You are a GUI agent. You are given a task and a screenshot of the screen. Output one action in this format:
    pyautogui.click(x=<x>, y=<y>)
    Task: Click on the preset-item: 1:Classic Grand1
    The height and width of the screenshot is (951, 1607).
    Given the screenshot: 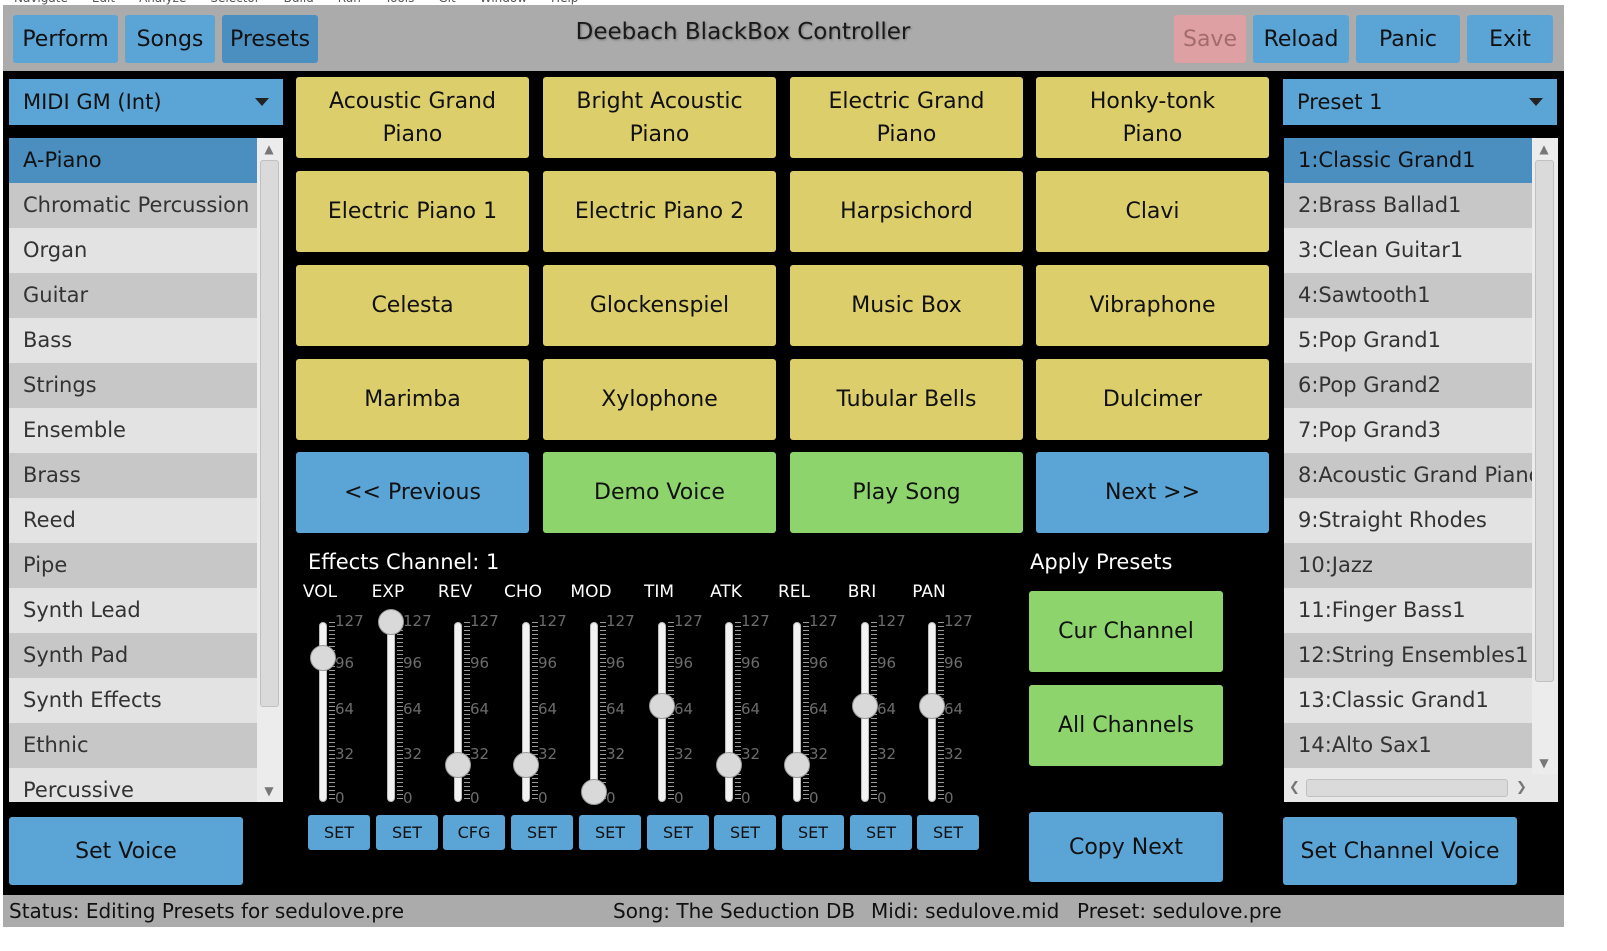 What is the action you would take?
    pyautogui.click(x=1408, y=160)
    